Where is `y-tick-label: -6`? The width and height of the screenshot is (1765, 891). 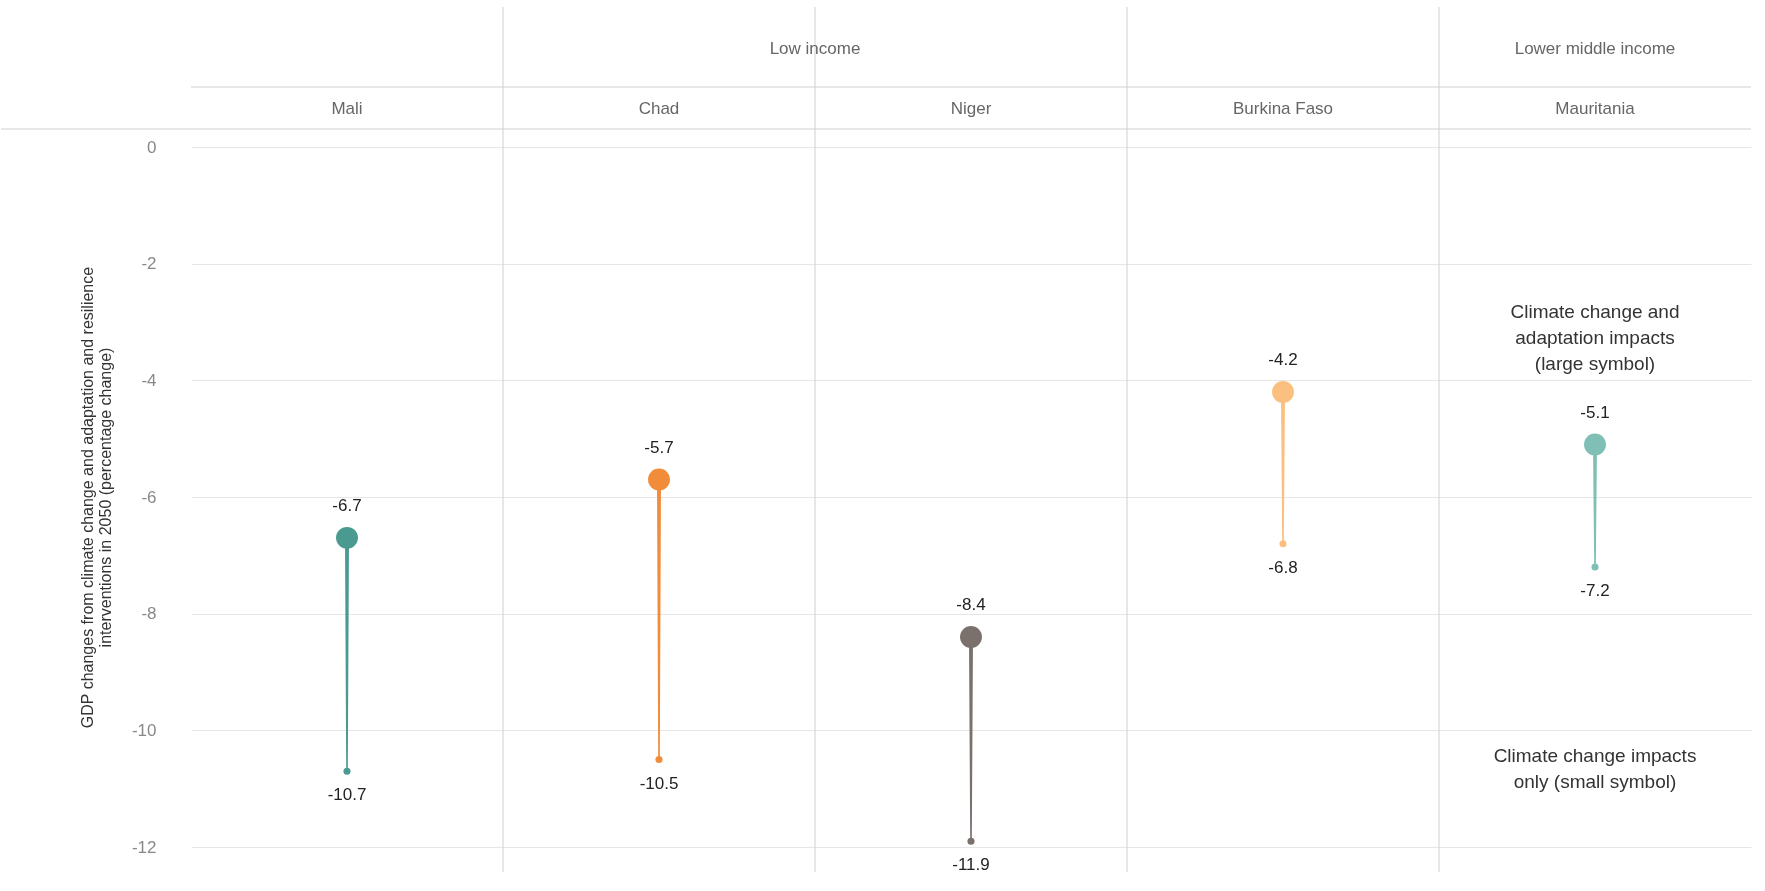
y-tick-label: -6 is located at coordinates (149, 497).